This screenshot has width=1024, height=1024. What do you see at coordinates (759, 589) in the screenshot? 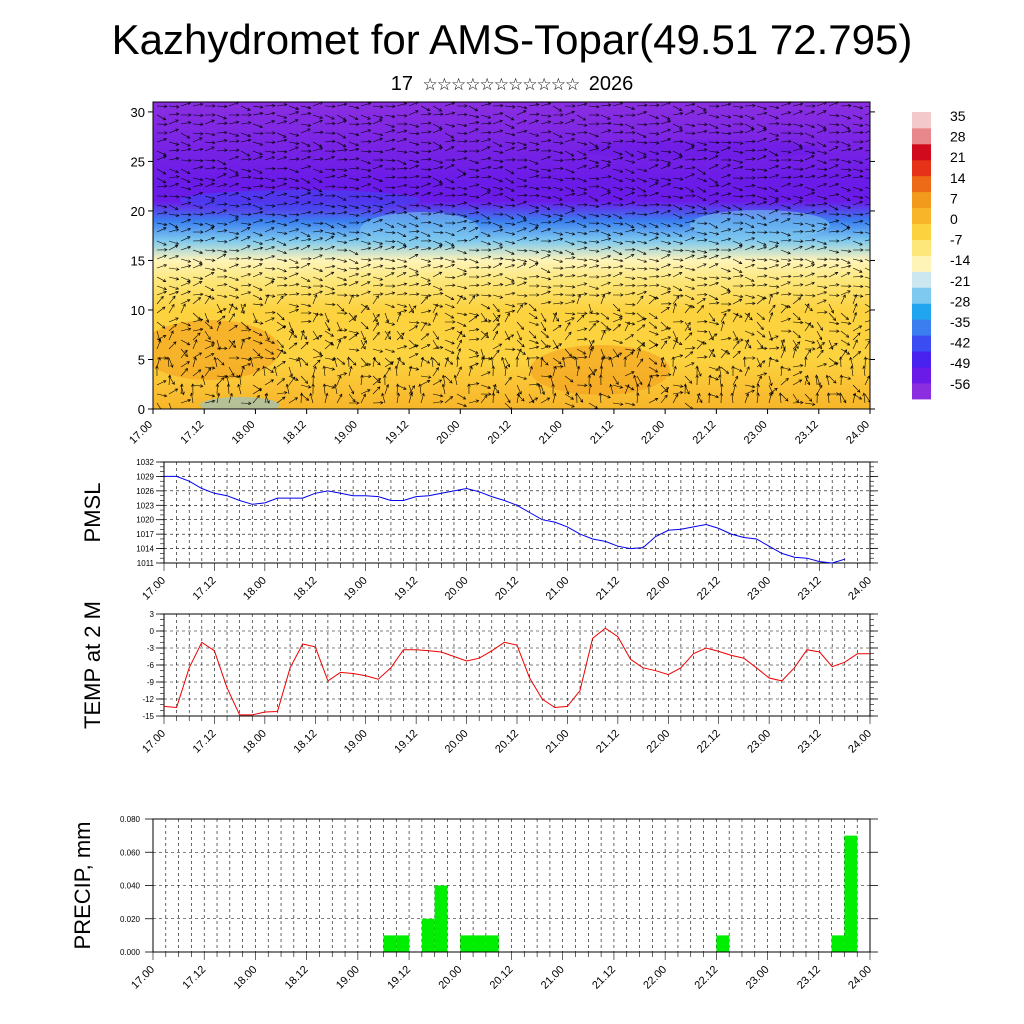
I see `x-tick-label-23-00: 23.00` at bounding box center [759, 589].